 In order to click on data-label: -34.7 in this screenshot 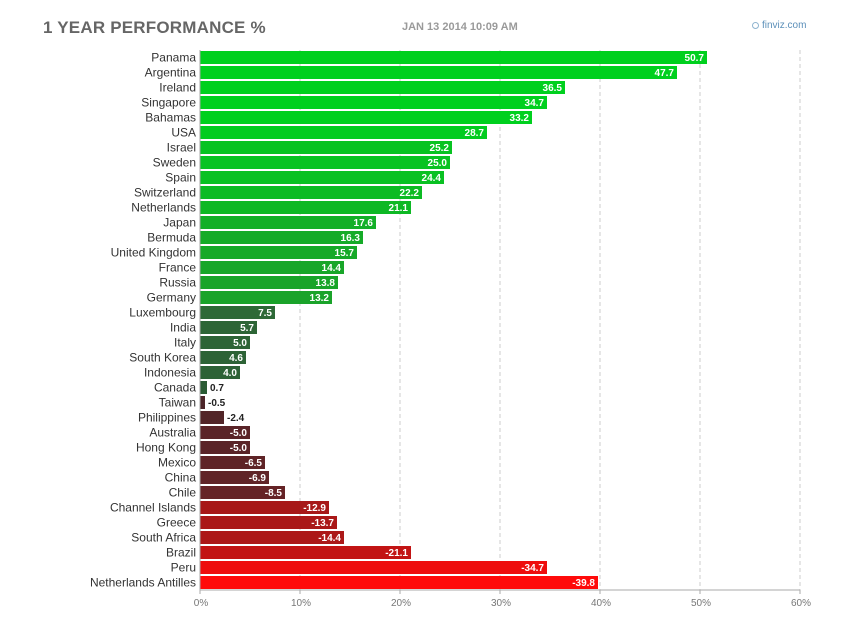, I will do `click(532, 568)`.